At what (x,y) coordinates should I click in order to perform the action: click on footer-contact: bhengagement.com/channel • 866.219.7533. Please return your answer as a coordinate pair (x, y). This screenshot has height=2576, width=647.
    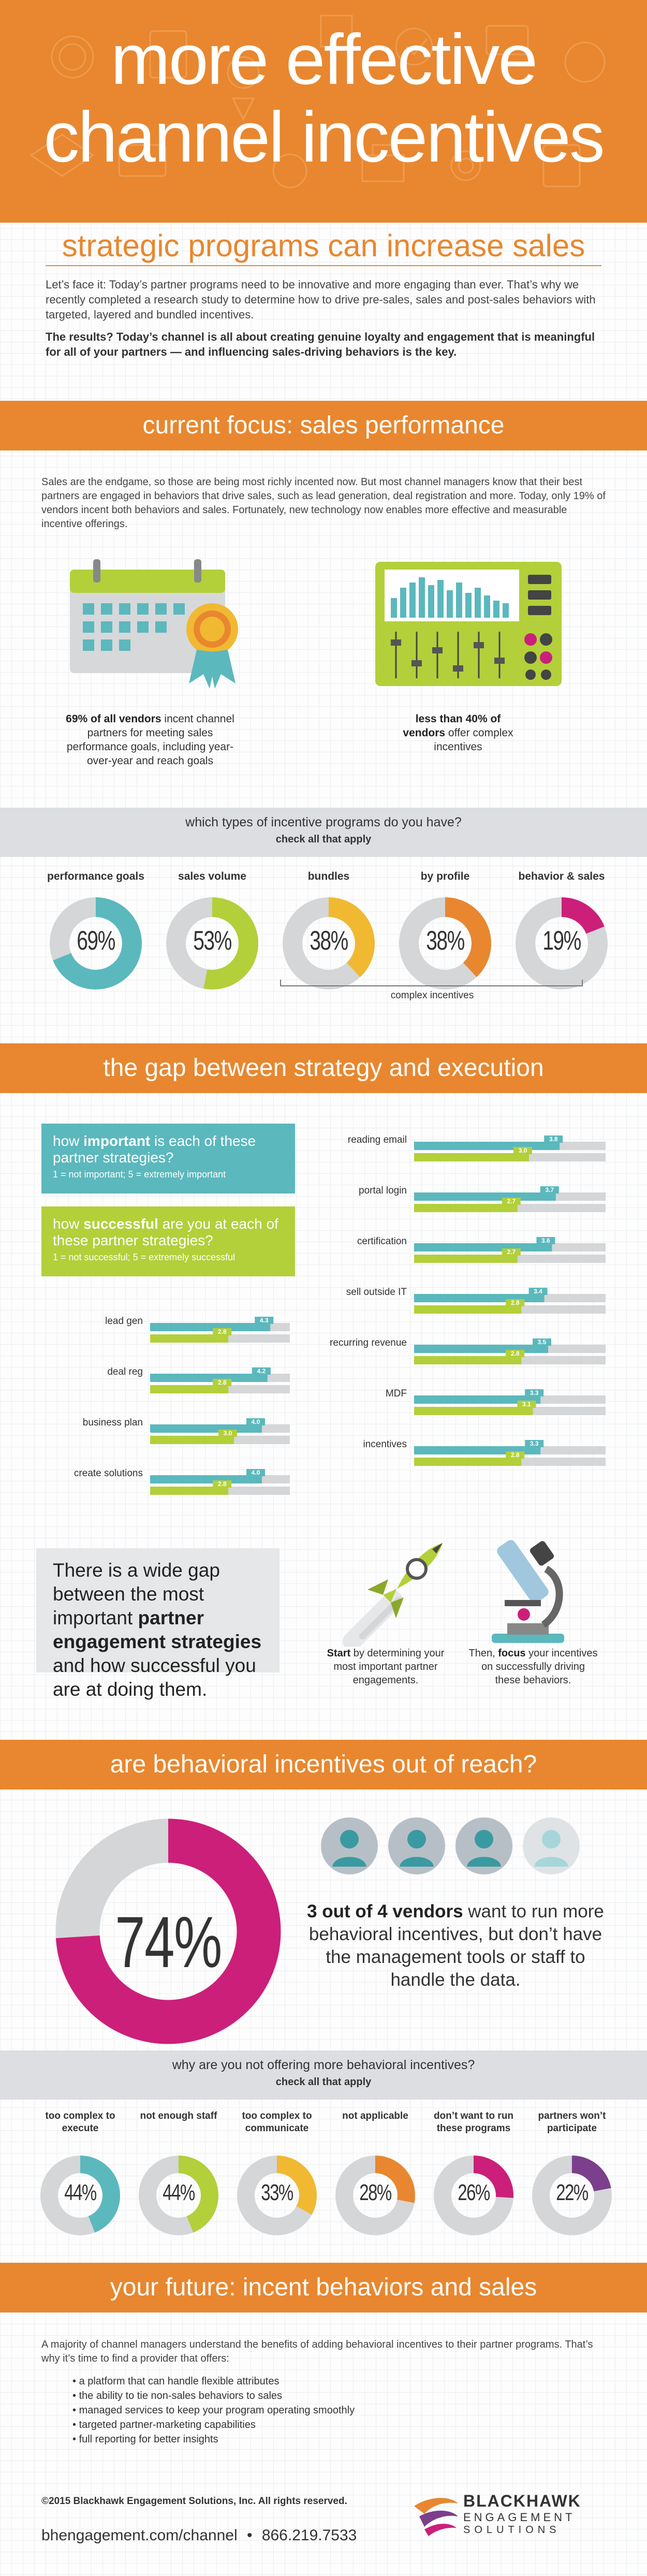
    Looking at the image, I should click on (199, 2535).